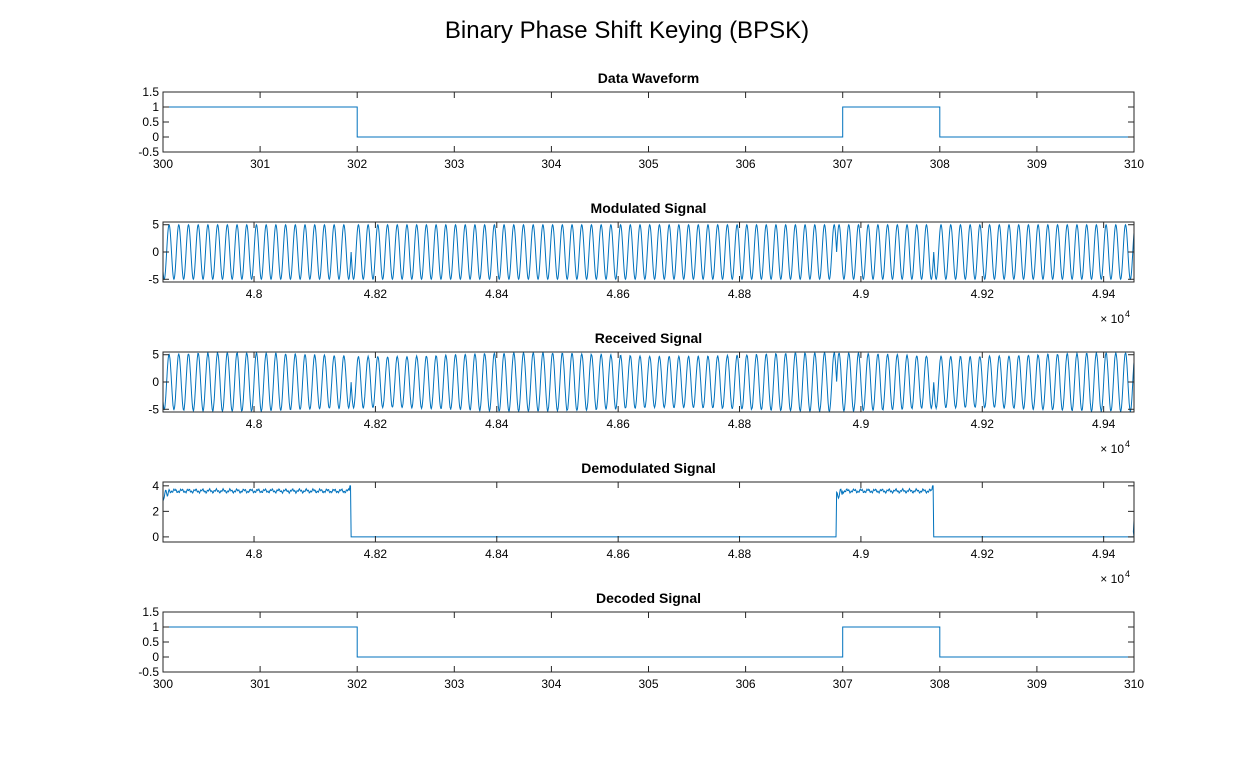 This screenshot has width=1254, height=777. I want to click on received-signal-xtick-label: 4.82, so click(376, 424).